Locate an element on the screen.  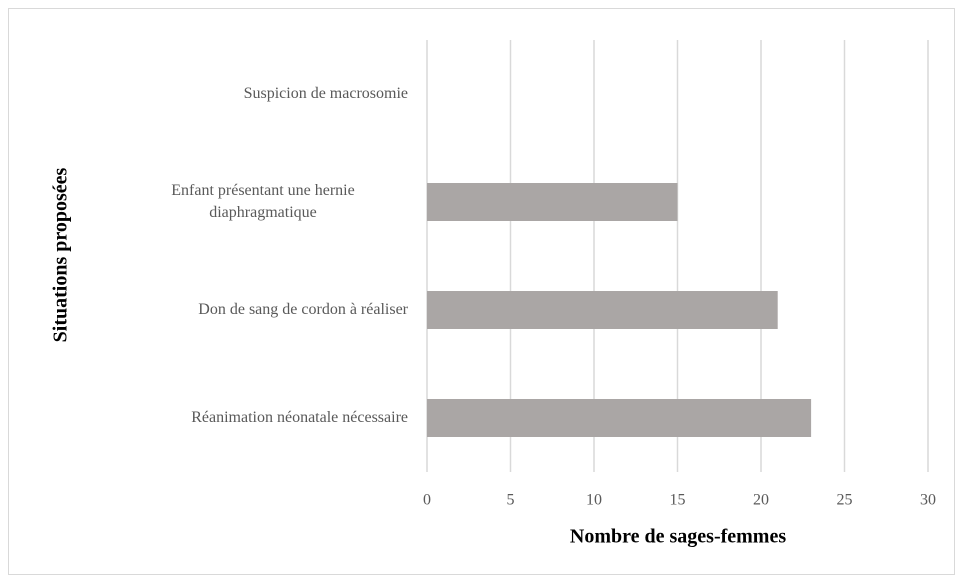
y-tick-label-box: Suspicion de macrosomie is located at coordinates (228, 94).